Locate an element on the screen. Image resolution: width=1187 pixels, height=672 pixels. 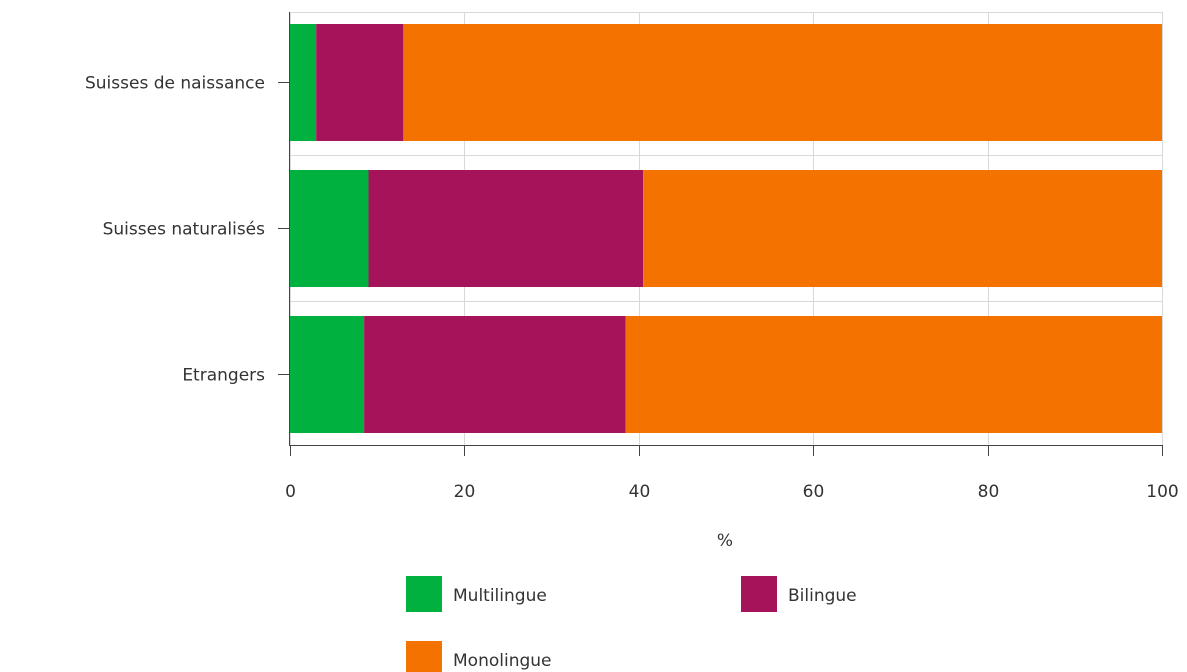
legend: Multilingue Bilingue Monolingue is located at coordinates (631, 624).